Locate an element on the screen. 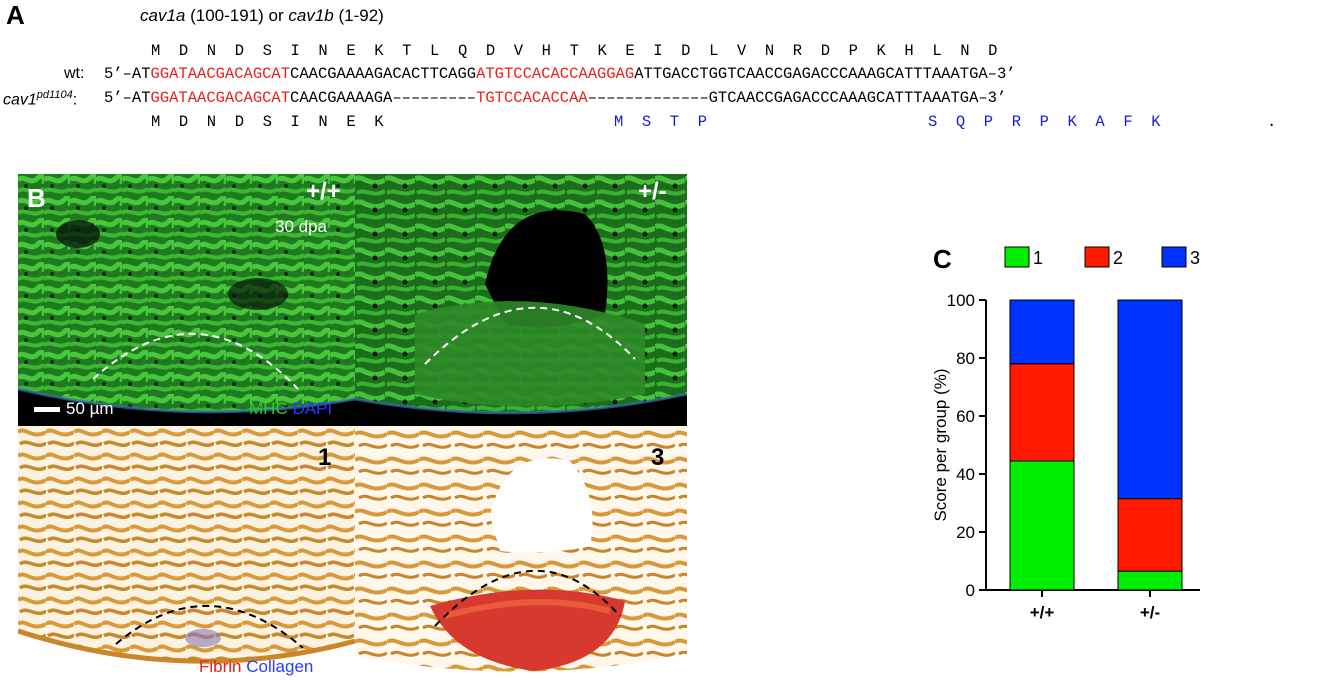 The height and width of the screenshot is (680, 1325). scale-bar-label: 50 µm is located at coordinates (90, 408).